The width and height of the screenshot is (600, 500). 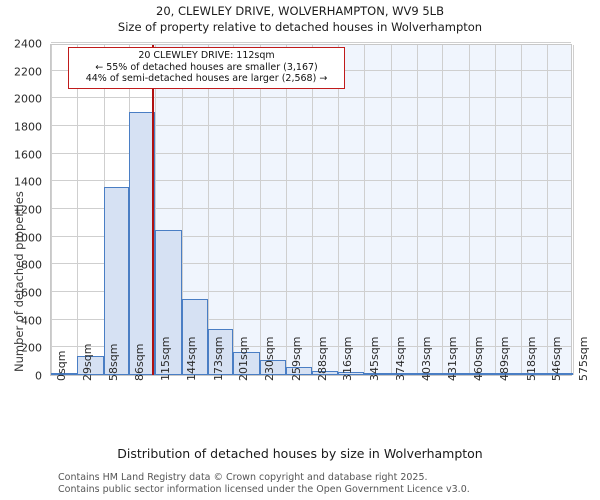 I want to click on x-tick-label: 86sqm, so click(x=139, y=362).